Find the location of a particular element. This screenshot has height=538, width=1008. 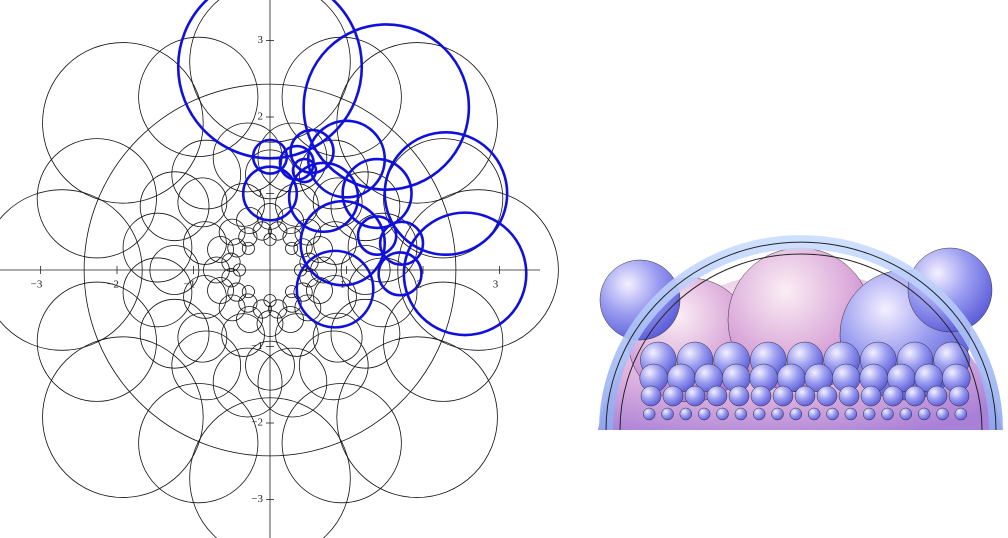

y-tick-label: −1 is located at coordinates (257, 346).